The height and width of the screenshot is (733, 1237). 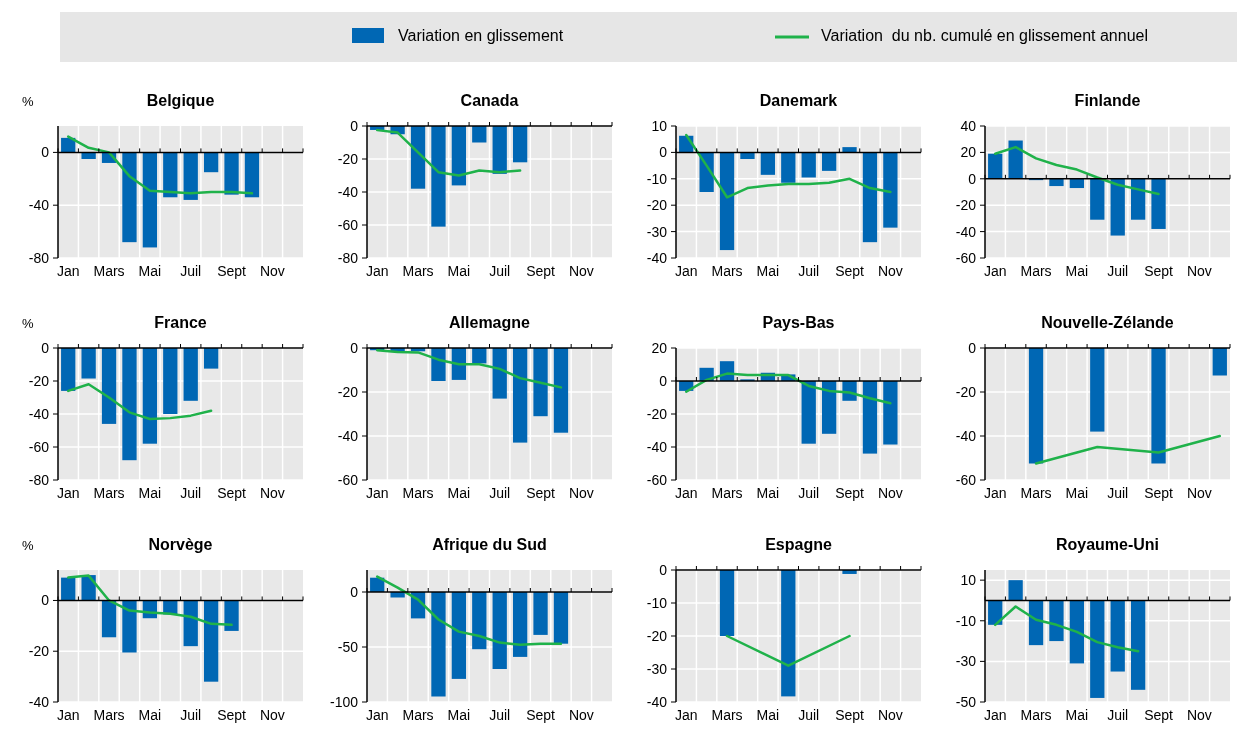 What do you see at coordinates (968, 580) in the screenshot?
I see `y-tick-label: 10` at bounding box center [968, 580].